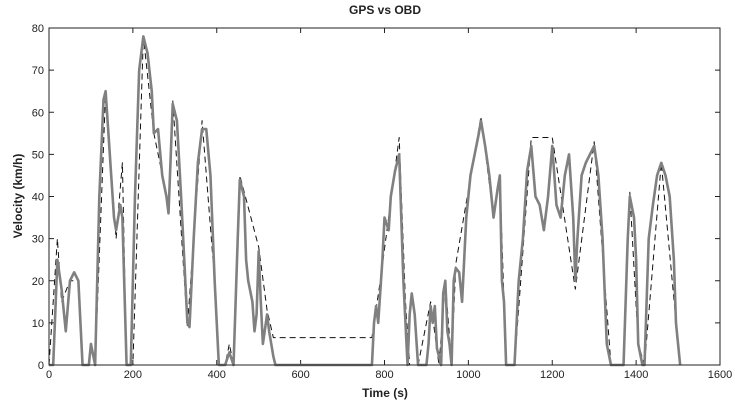  I want to click on x-tick-label: 0, so click(49, 375).